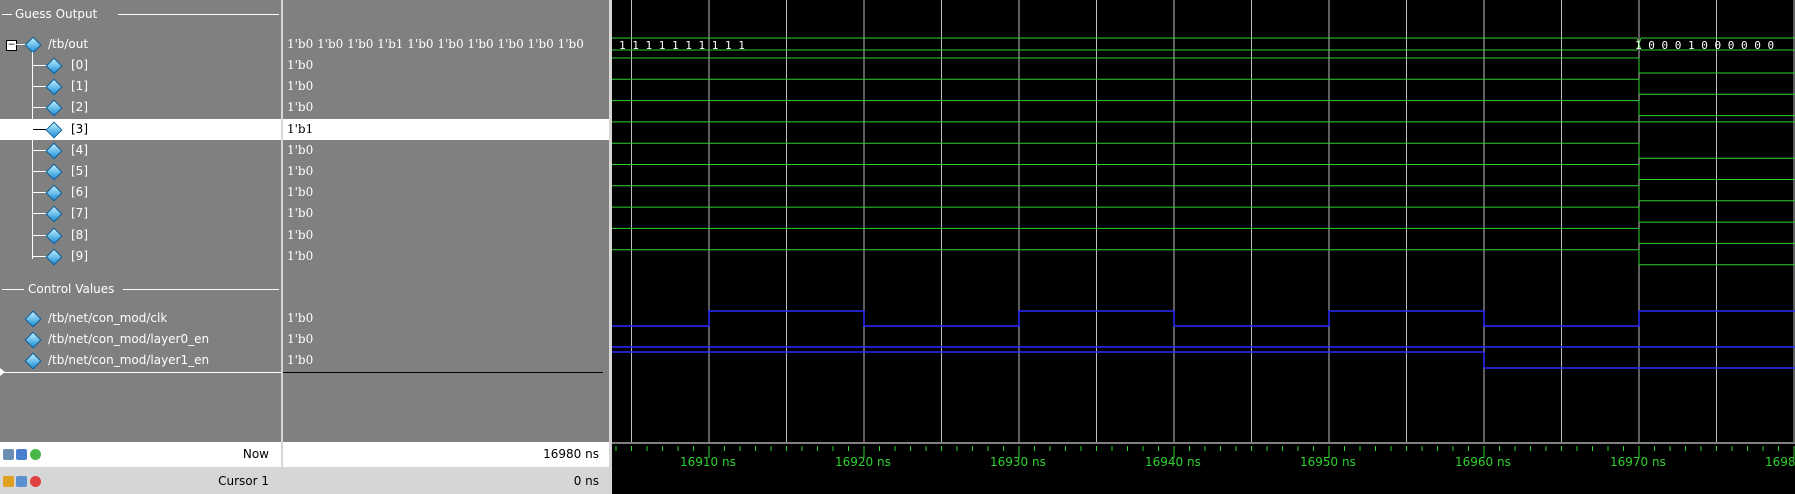 The height and width of the screenshot is (494, 1795). What do you see at coordinates (129, 360) in the screenshot?
I see `signal-name: /tb/net/con_mod/layer1_en` at bounding box center [129, 360].